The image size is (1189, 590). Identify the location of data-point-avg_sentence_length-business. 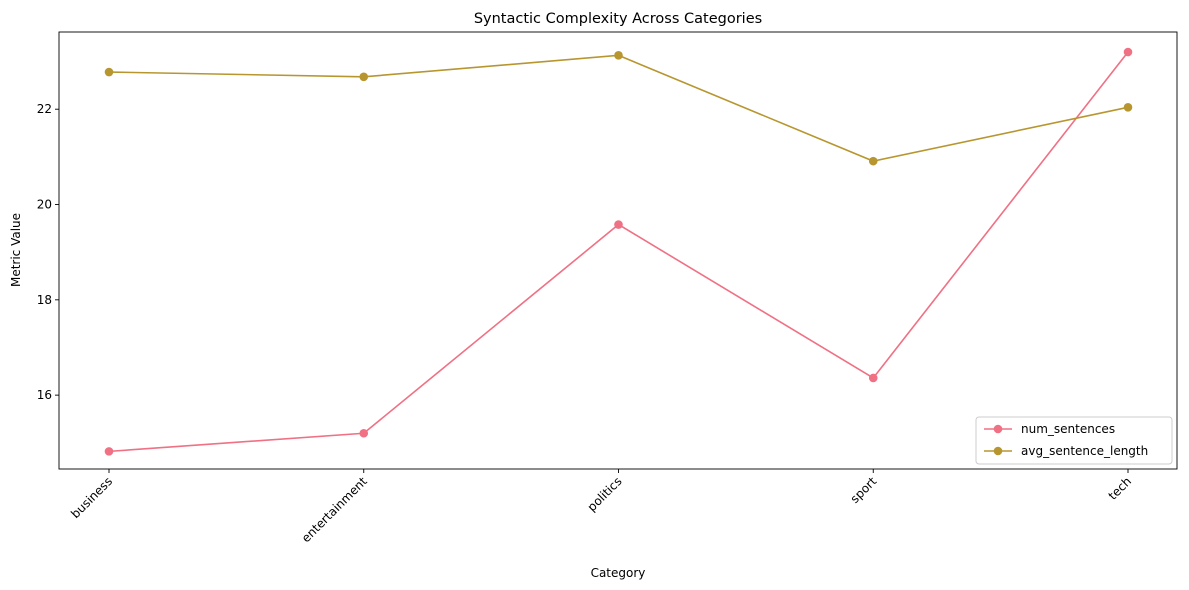
(109, 72).